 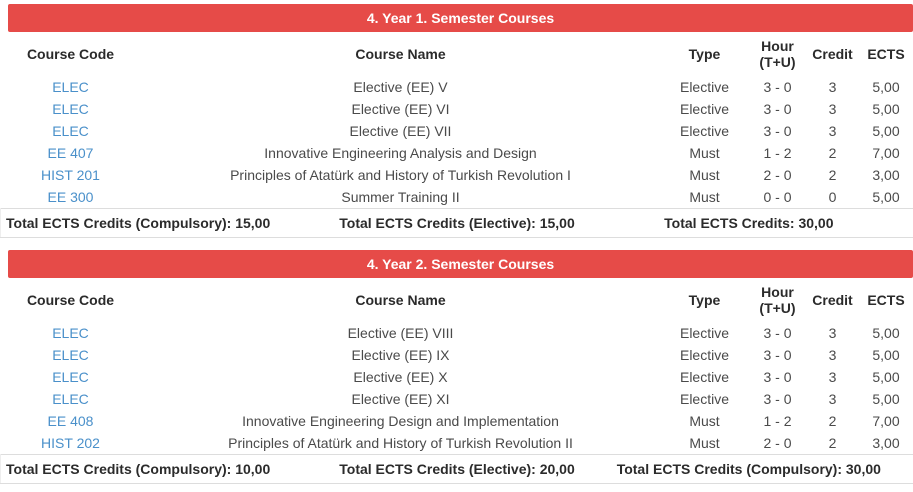 What do you see at coordinates (832, 197) in the screenshot?
I see `course-credit: 0` at bounding box center [832, 197].